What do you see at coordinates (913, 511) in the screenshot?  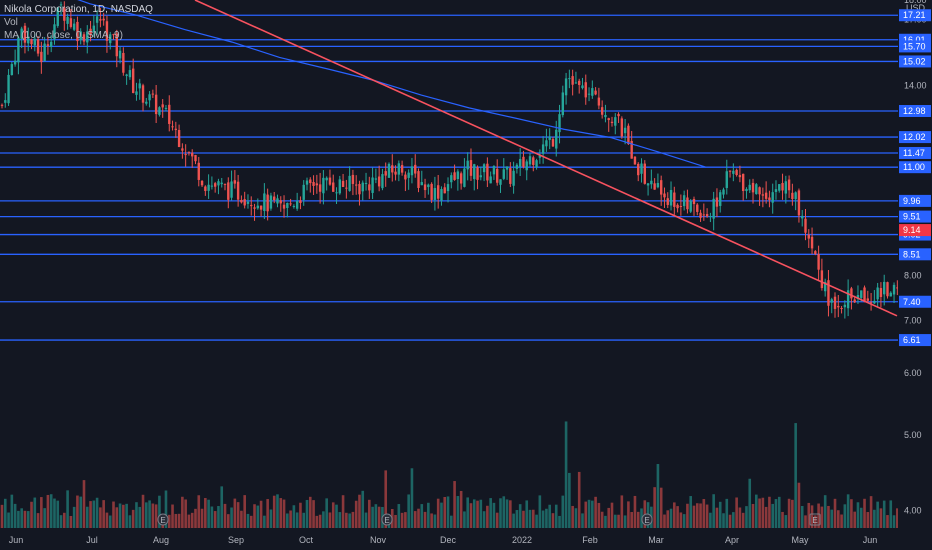 I see `y-tick-label: 4.00` at bounding box center [913, 511].